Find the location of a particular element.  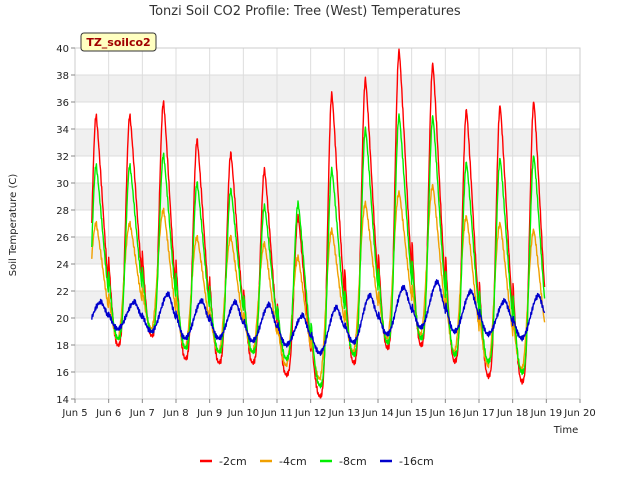

y-tick-label: 14 is located at coordinates (62, 400).